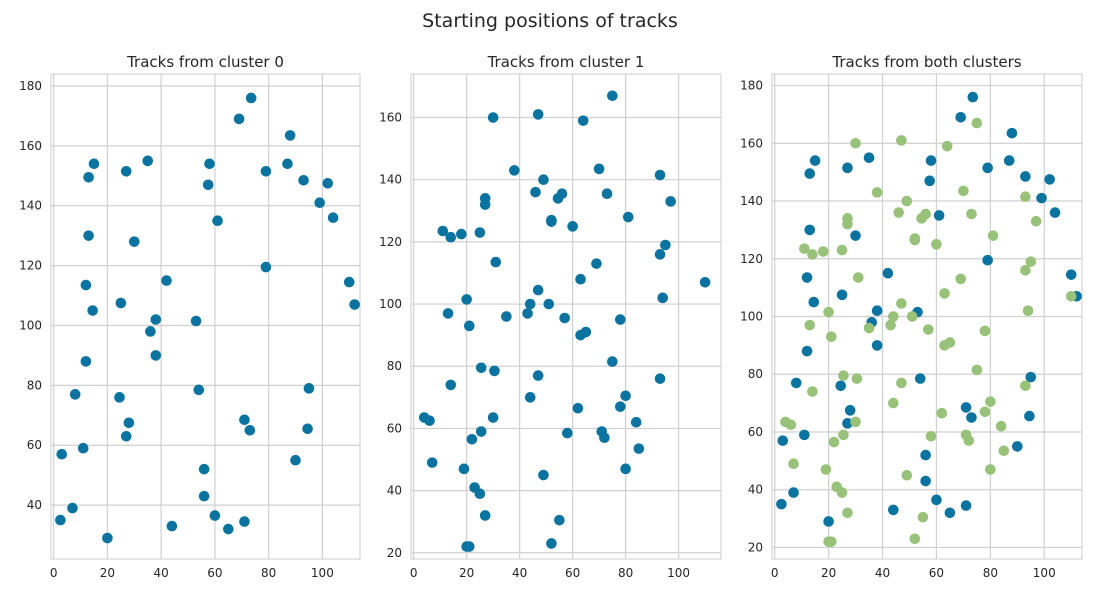 The width and height of the screenshot is (1100, 600). What do you see at coordinates (34, 385) in the screenshot?
I see `y-tick-label: 80` at bounding box center [34, 385].